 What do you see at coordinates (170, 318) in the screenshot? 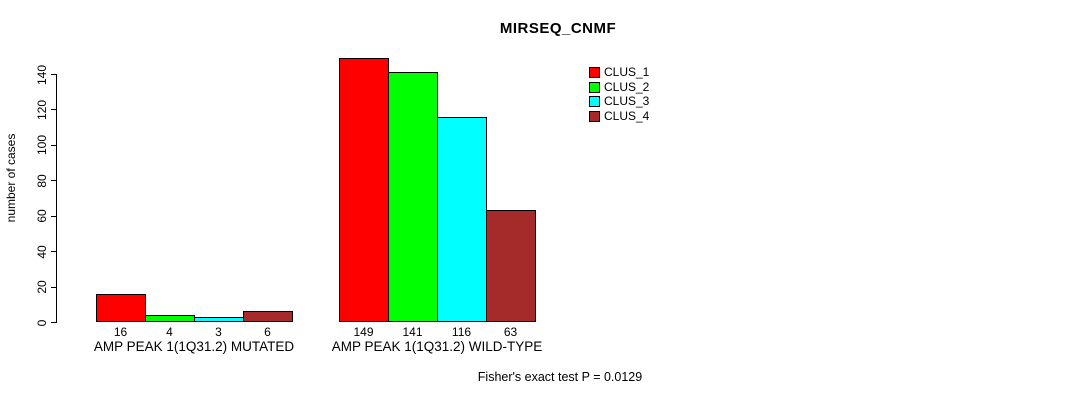
I see `bar-clus_2-group1` at bounding box center [170, 318].